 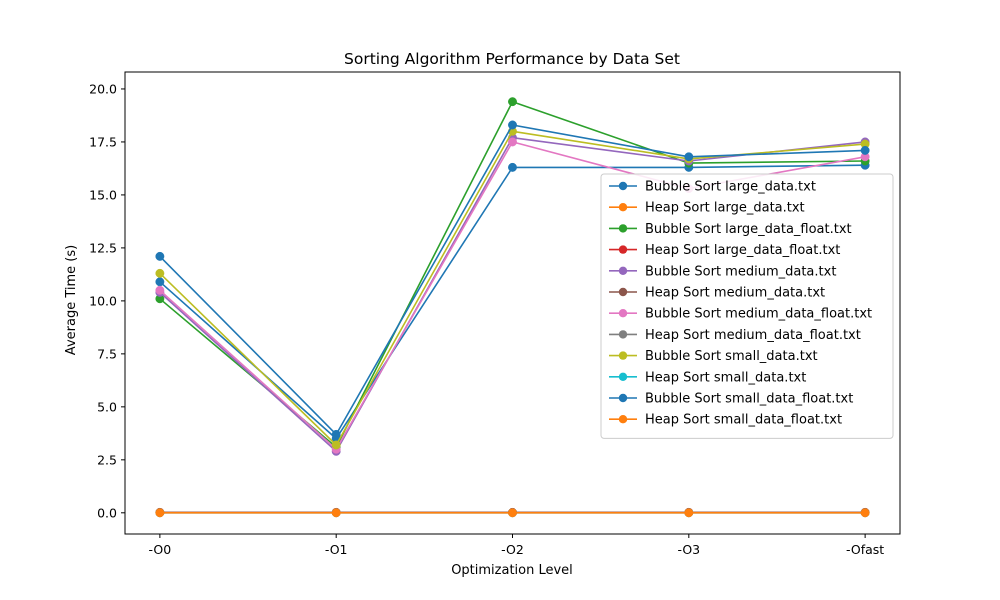 I want to click on x-tick-label: -O2, so click(x=512, y=549).